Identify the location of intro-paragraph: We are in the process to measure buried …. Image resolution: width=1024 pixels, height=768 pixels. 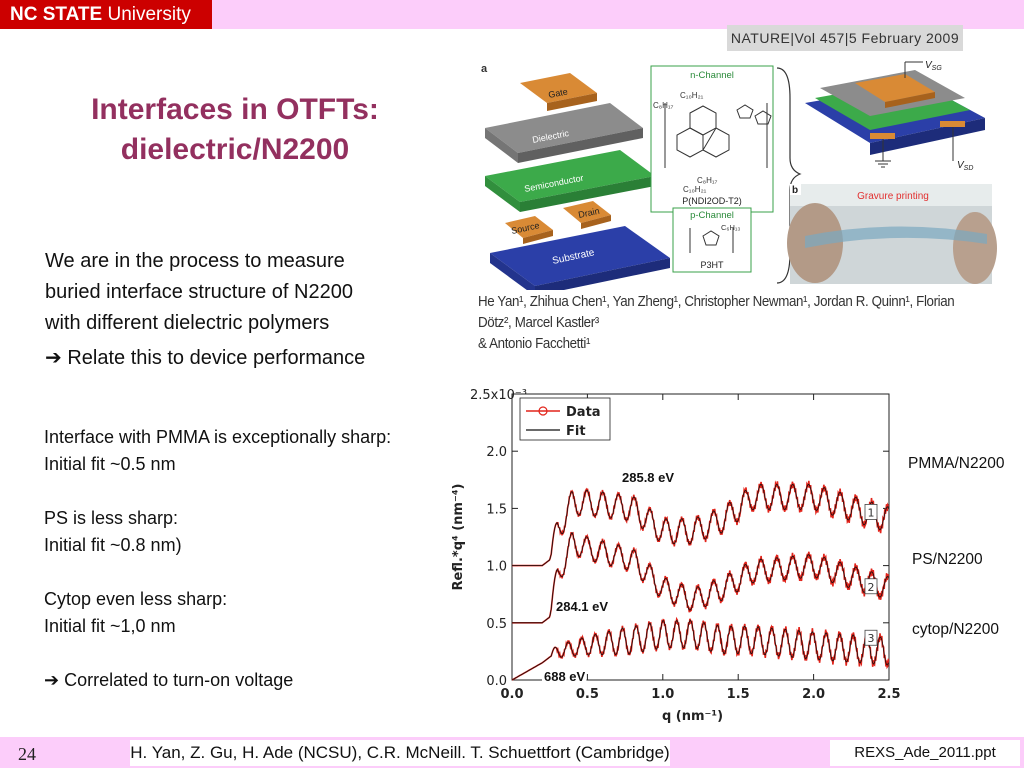
(240, 310).